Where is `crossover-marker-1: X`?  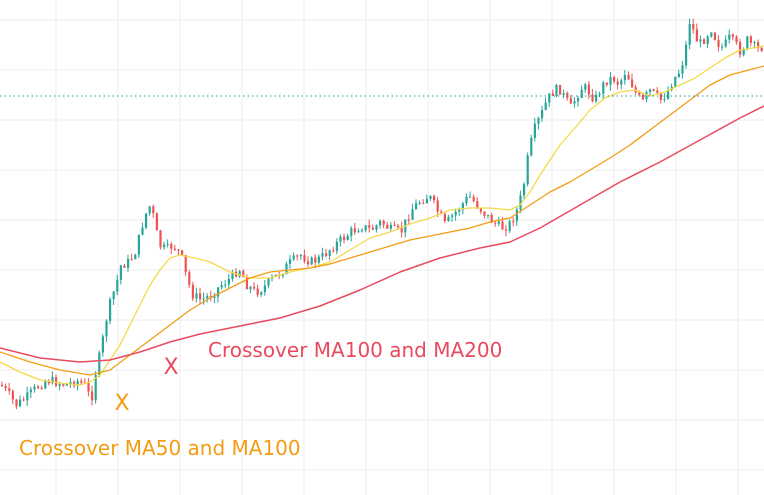
crossover-marker-1: X is located at coordinates (121, 403).